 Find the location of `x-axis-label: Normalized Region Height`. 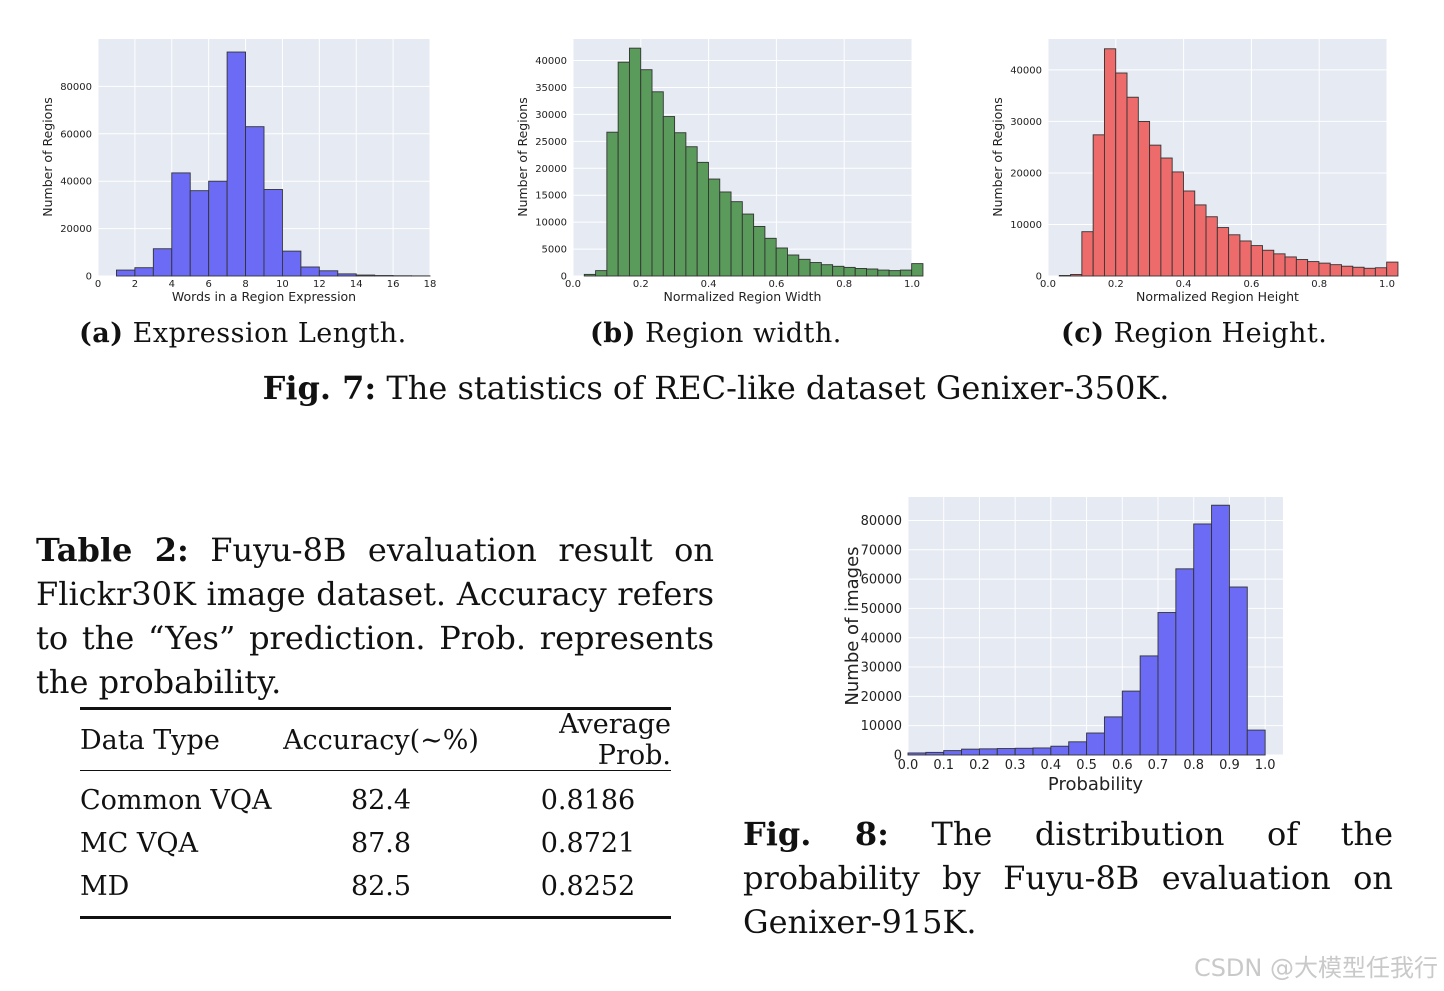

x-axis-label: Normalized Region Height is located at coordinates (1217, 296).